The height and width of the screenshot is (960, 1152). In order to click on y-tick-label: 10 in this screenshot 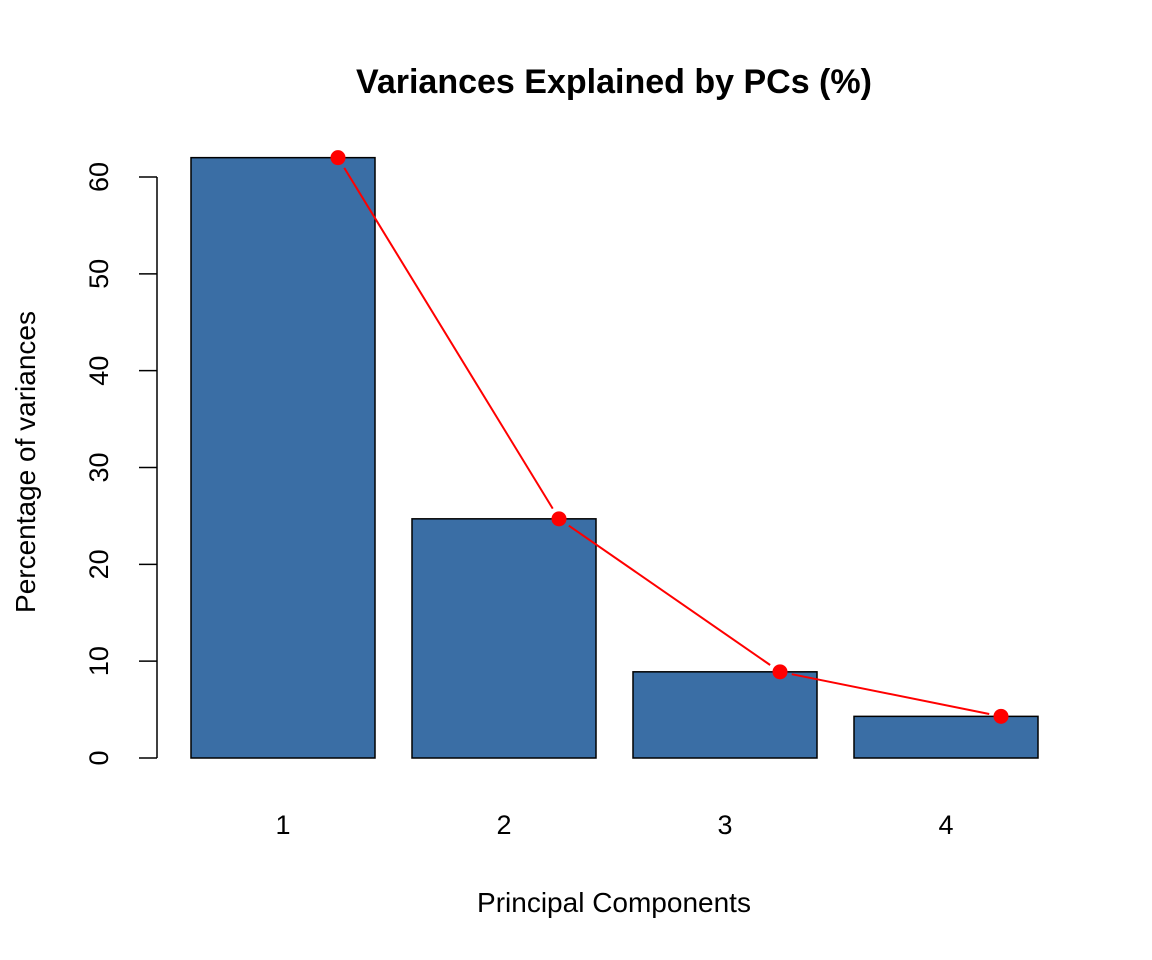, I will do `click(99, 661)`.